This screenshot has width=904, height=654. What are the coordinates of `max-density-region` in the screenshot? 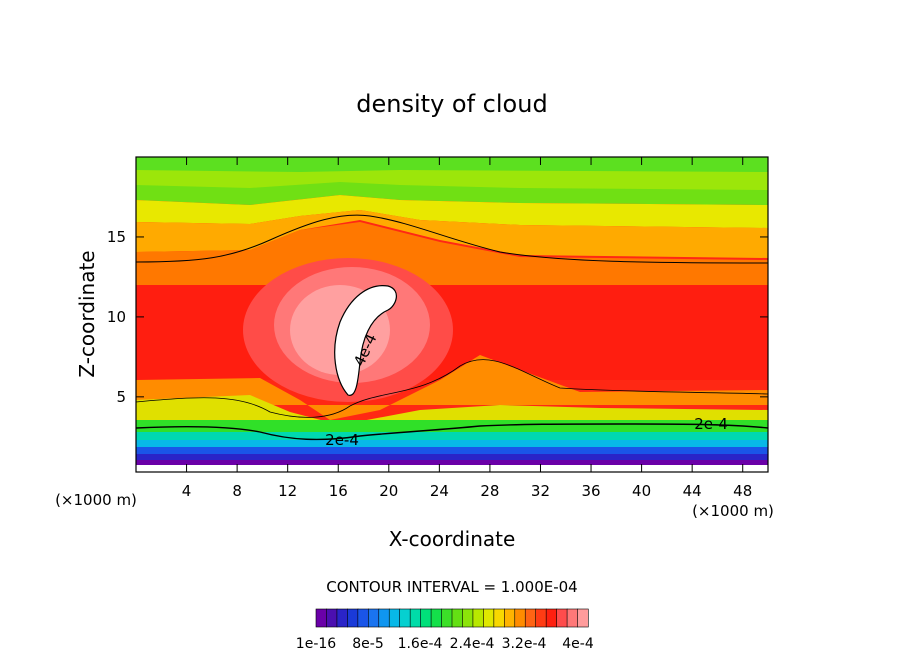 It's located at (365, 340).